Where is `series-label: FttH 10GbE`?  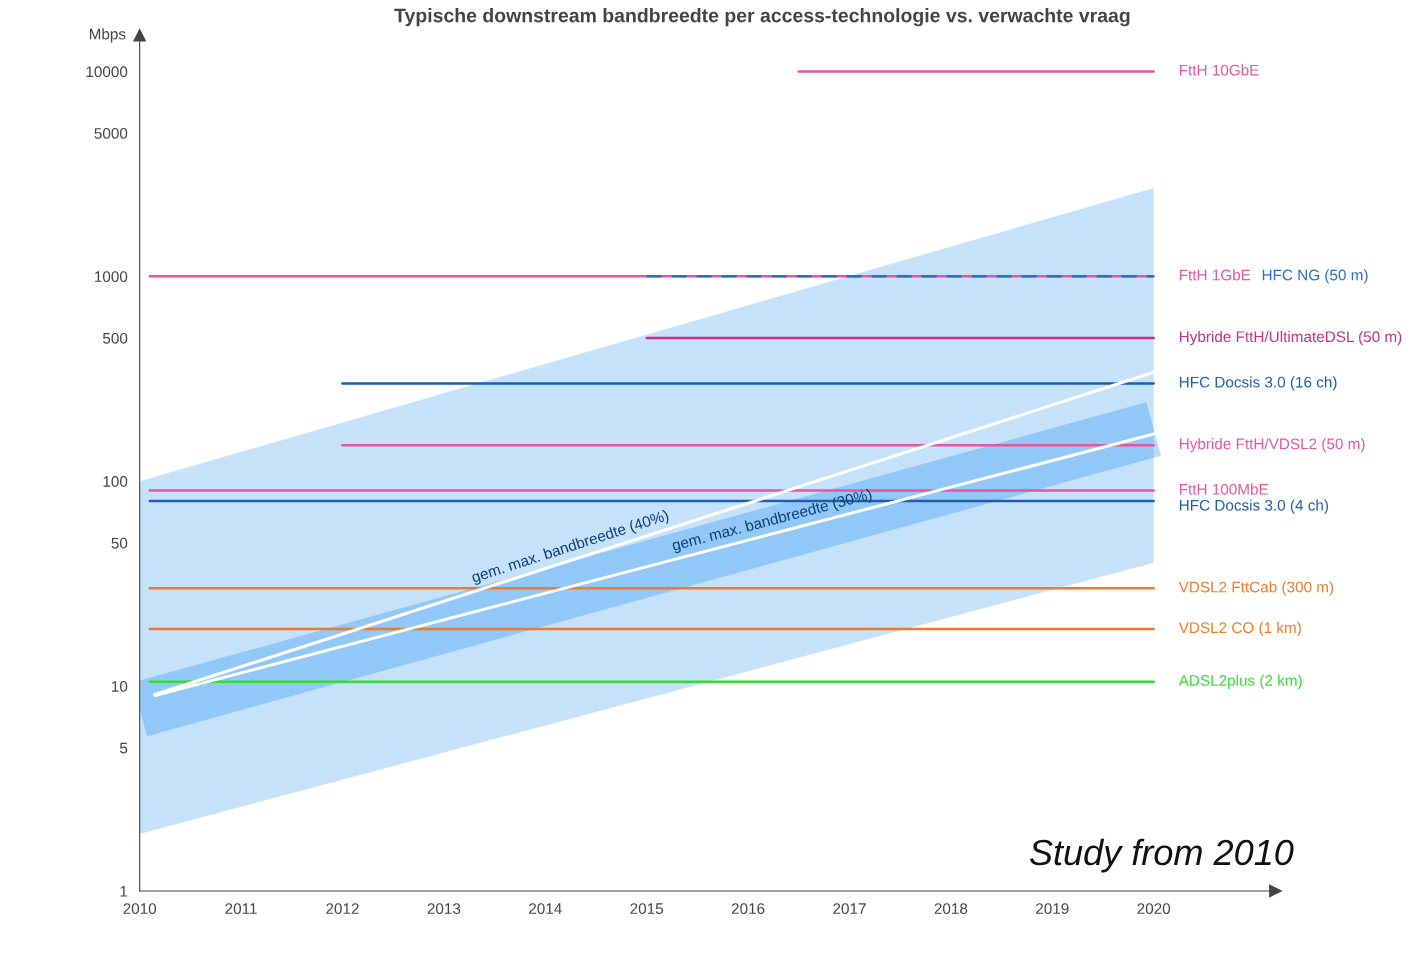
series-label: FttH 10GbE is located at coordinates (1219, 70).